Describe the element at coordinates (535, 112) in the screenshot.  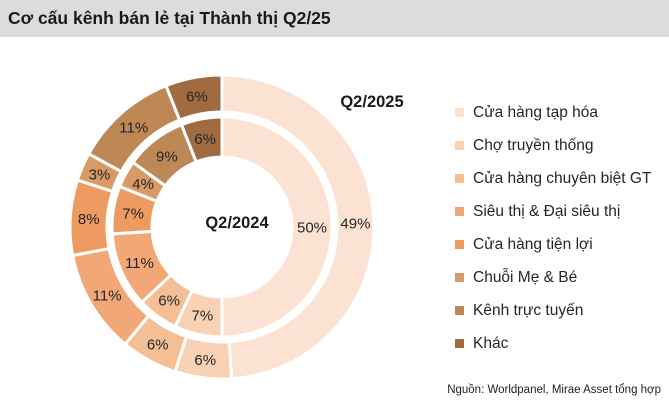
I see `legend-label: Cửa hàng tạp hóa` at that location.